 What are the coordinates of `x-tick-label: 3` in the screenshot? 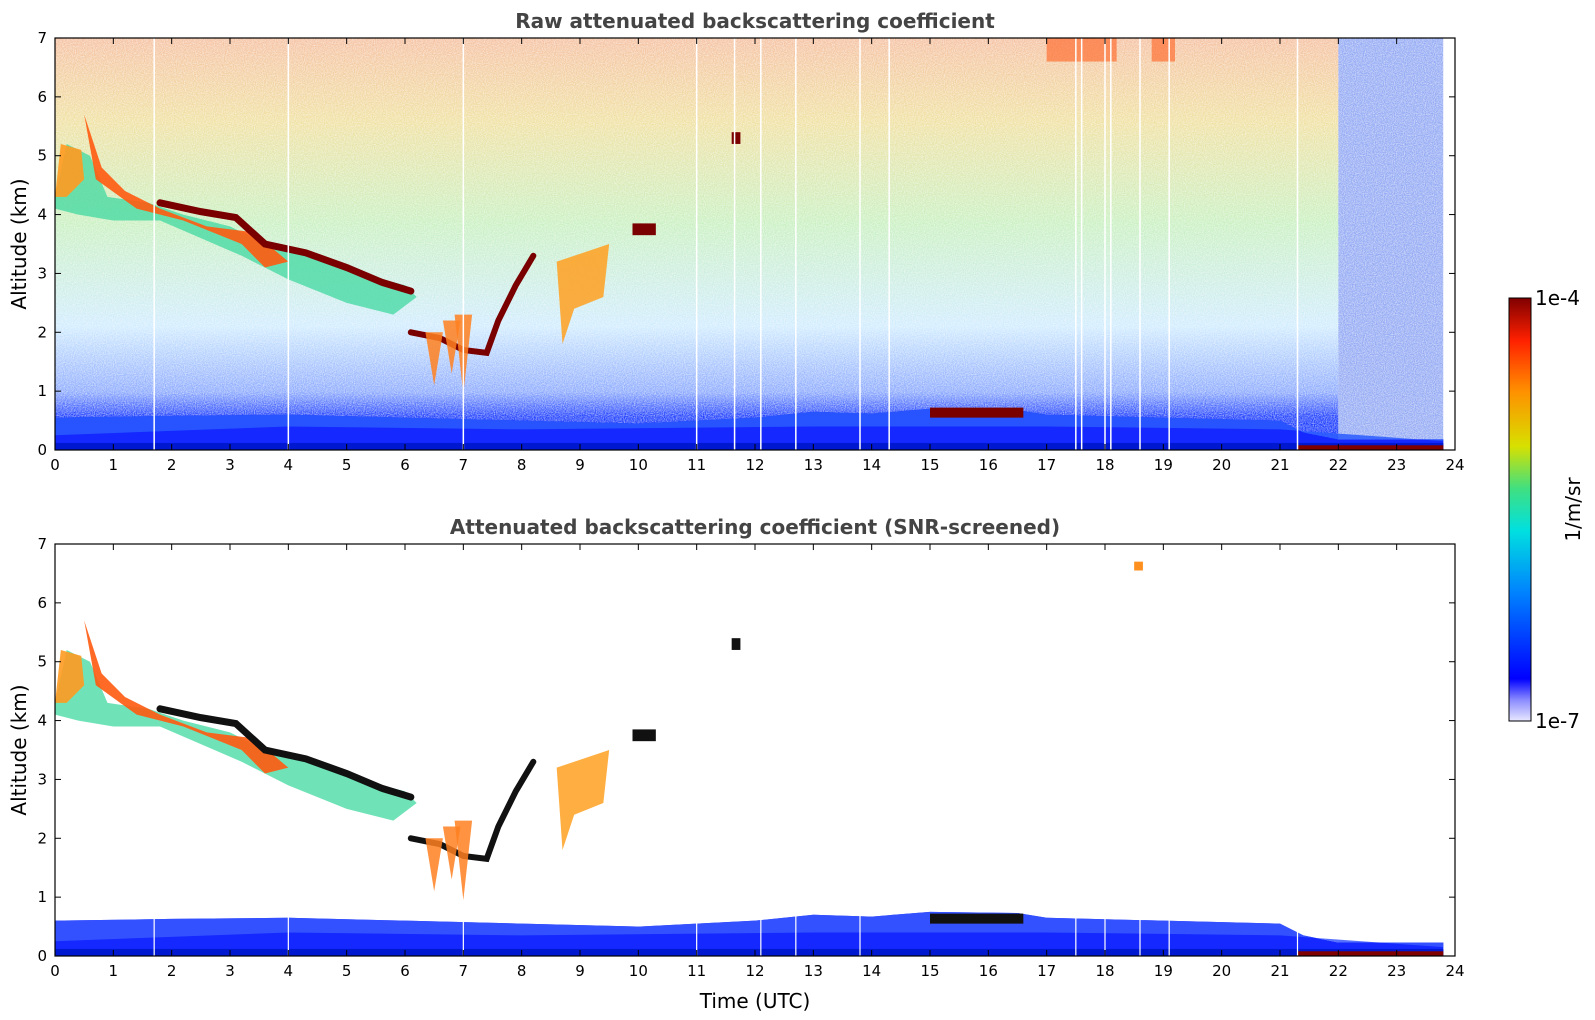 It's located at (230, 971).